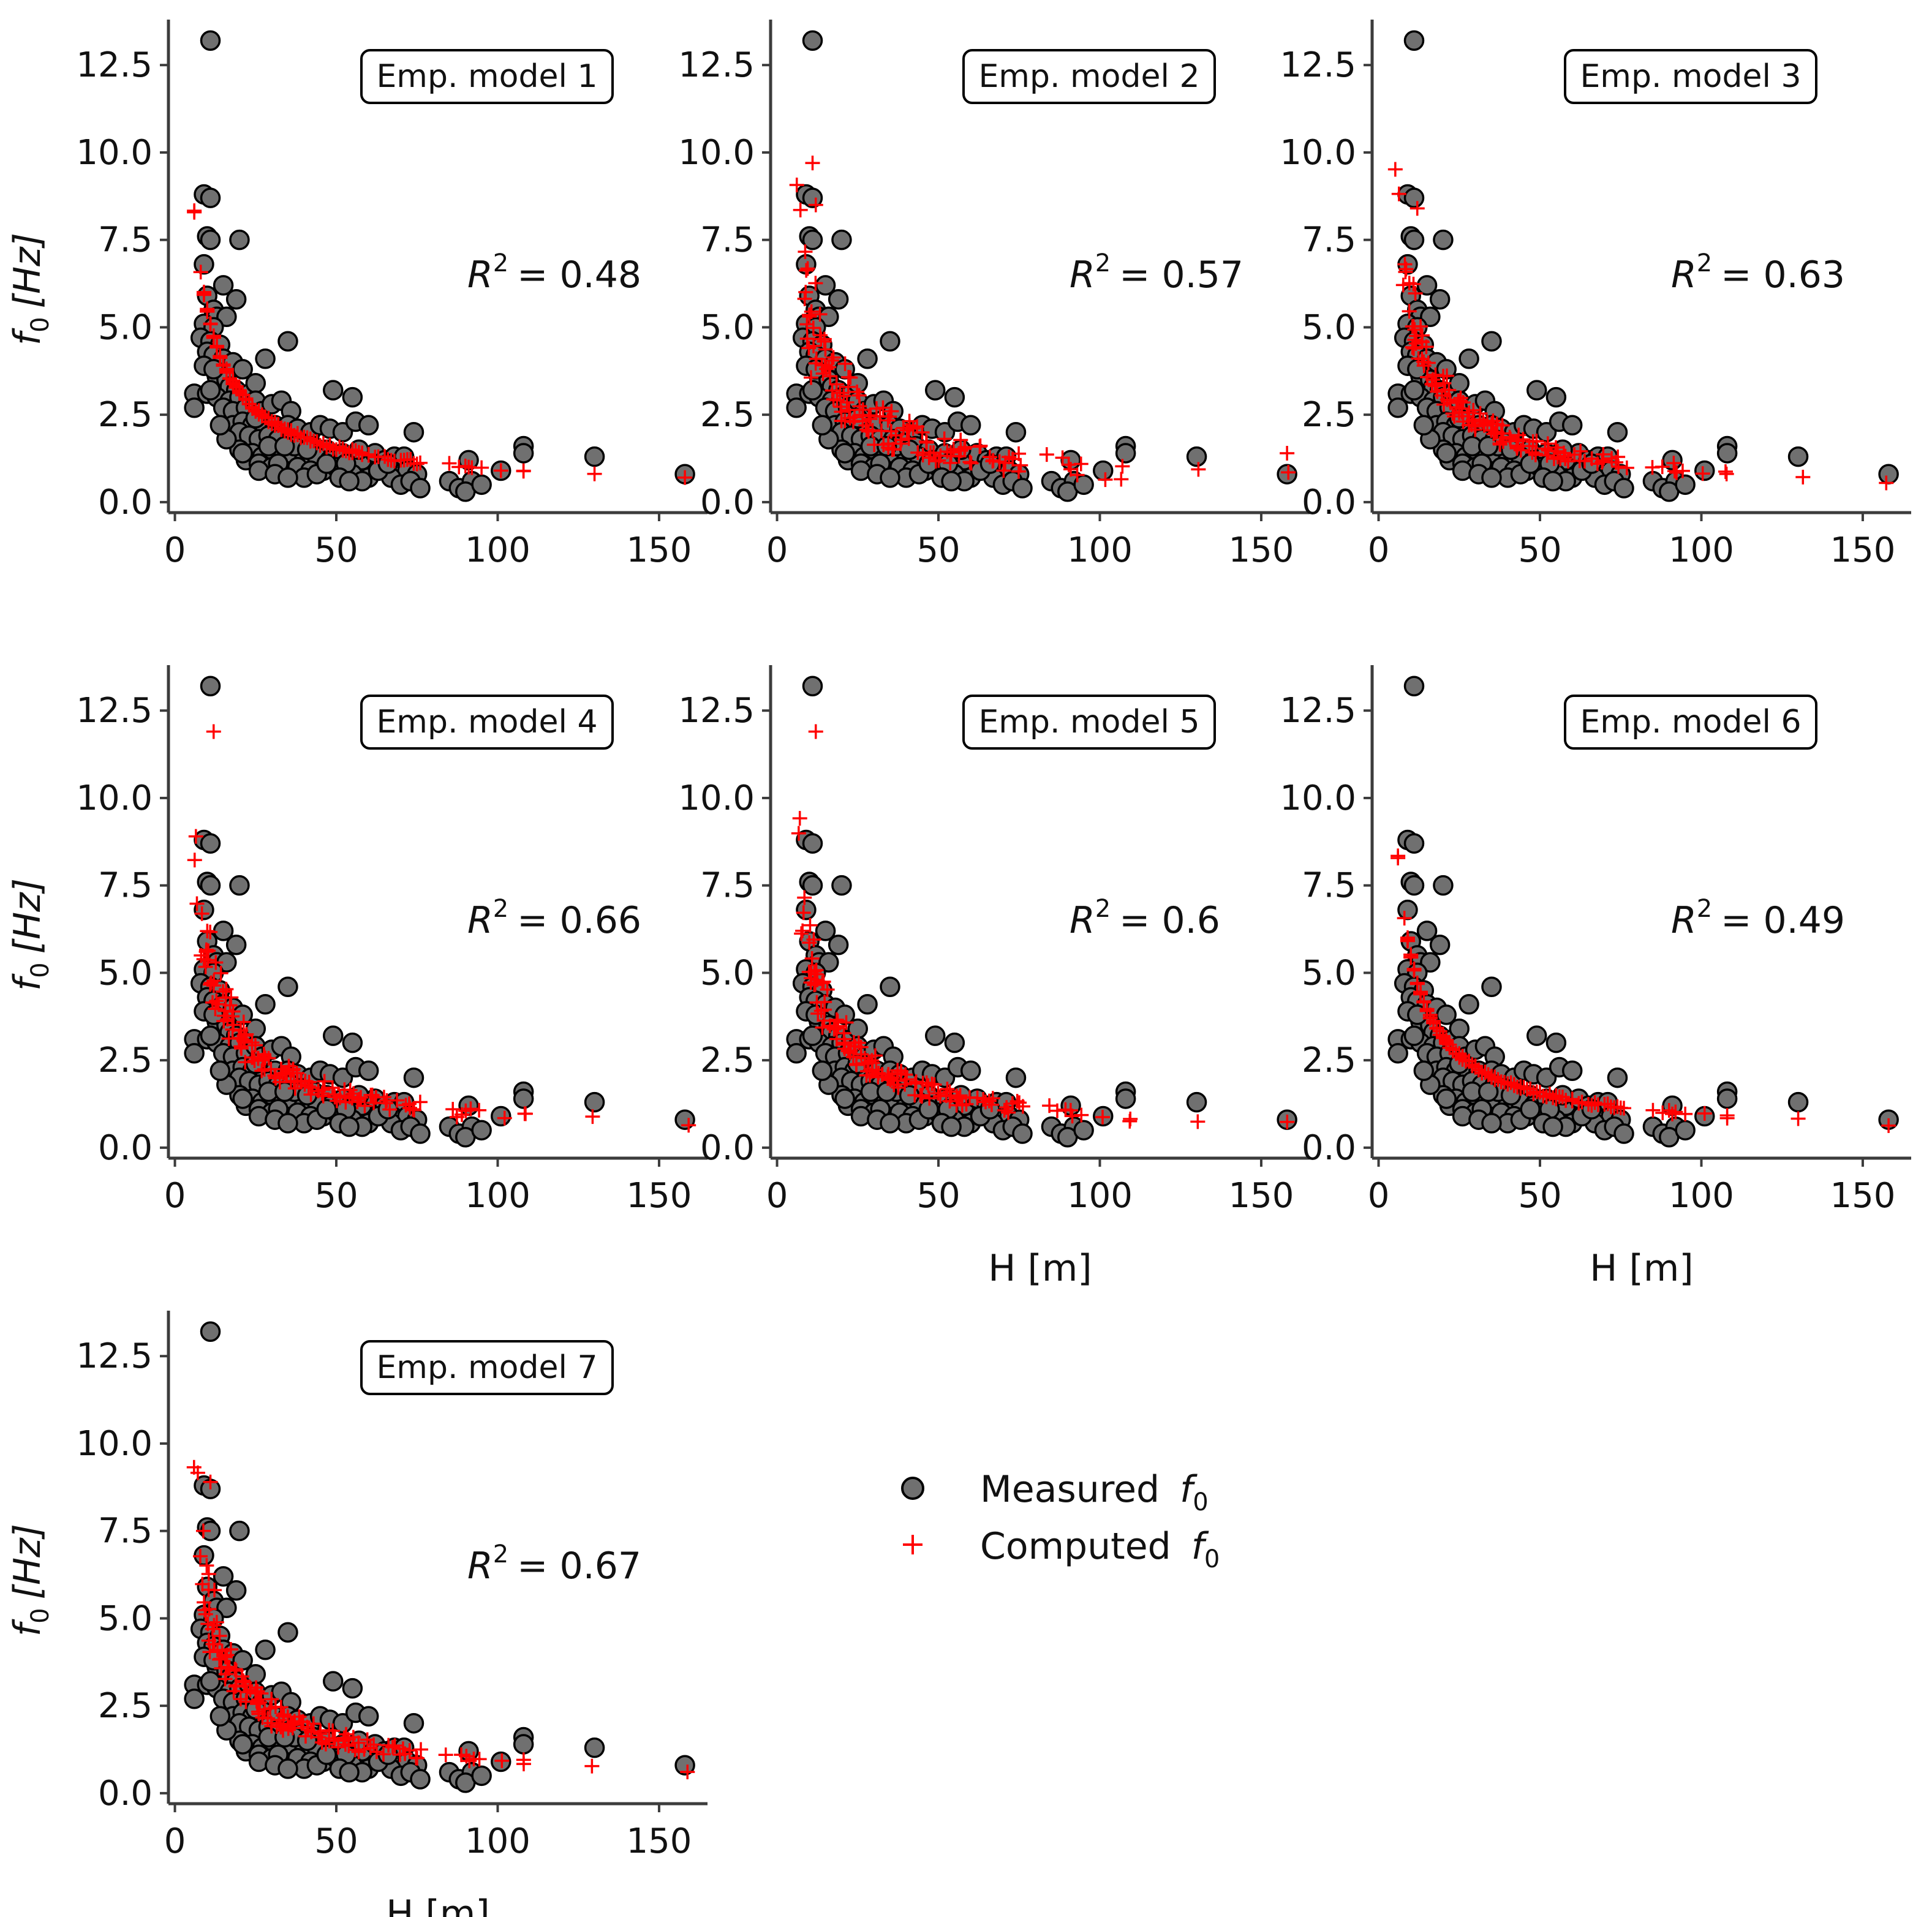 This screenshot has height=1917, width=1932. What do you see at coordinates (1060, 1520) in the screenshot?
I see `legend: Measured f0 Computed f0` at bounding box center [1060, 1520].